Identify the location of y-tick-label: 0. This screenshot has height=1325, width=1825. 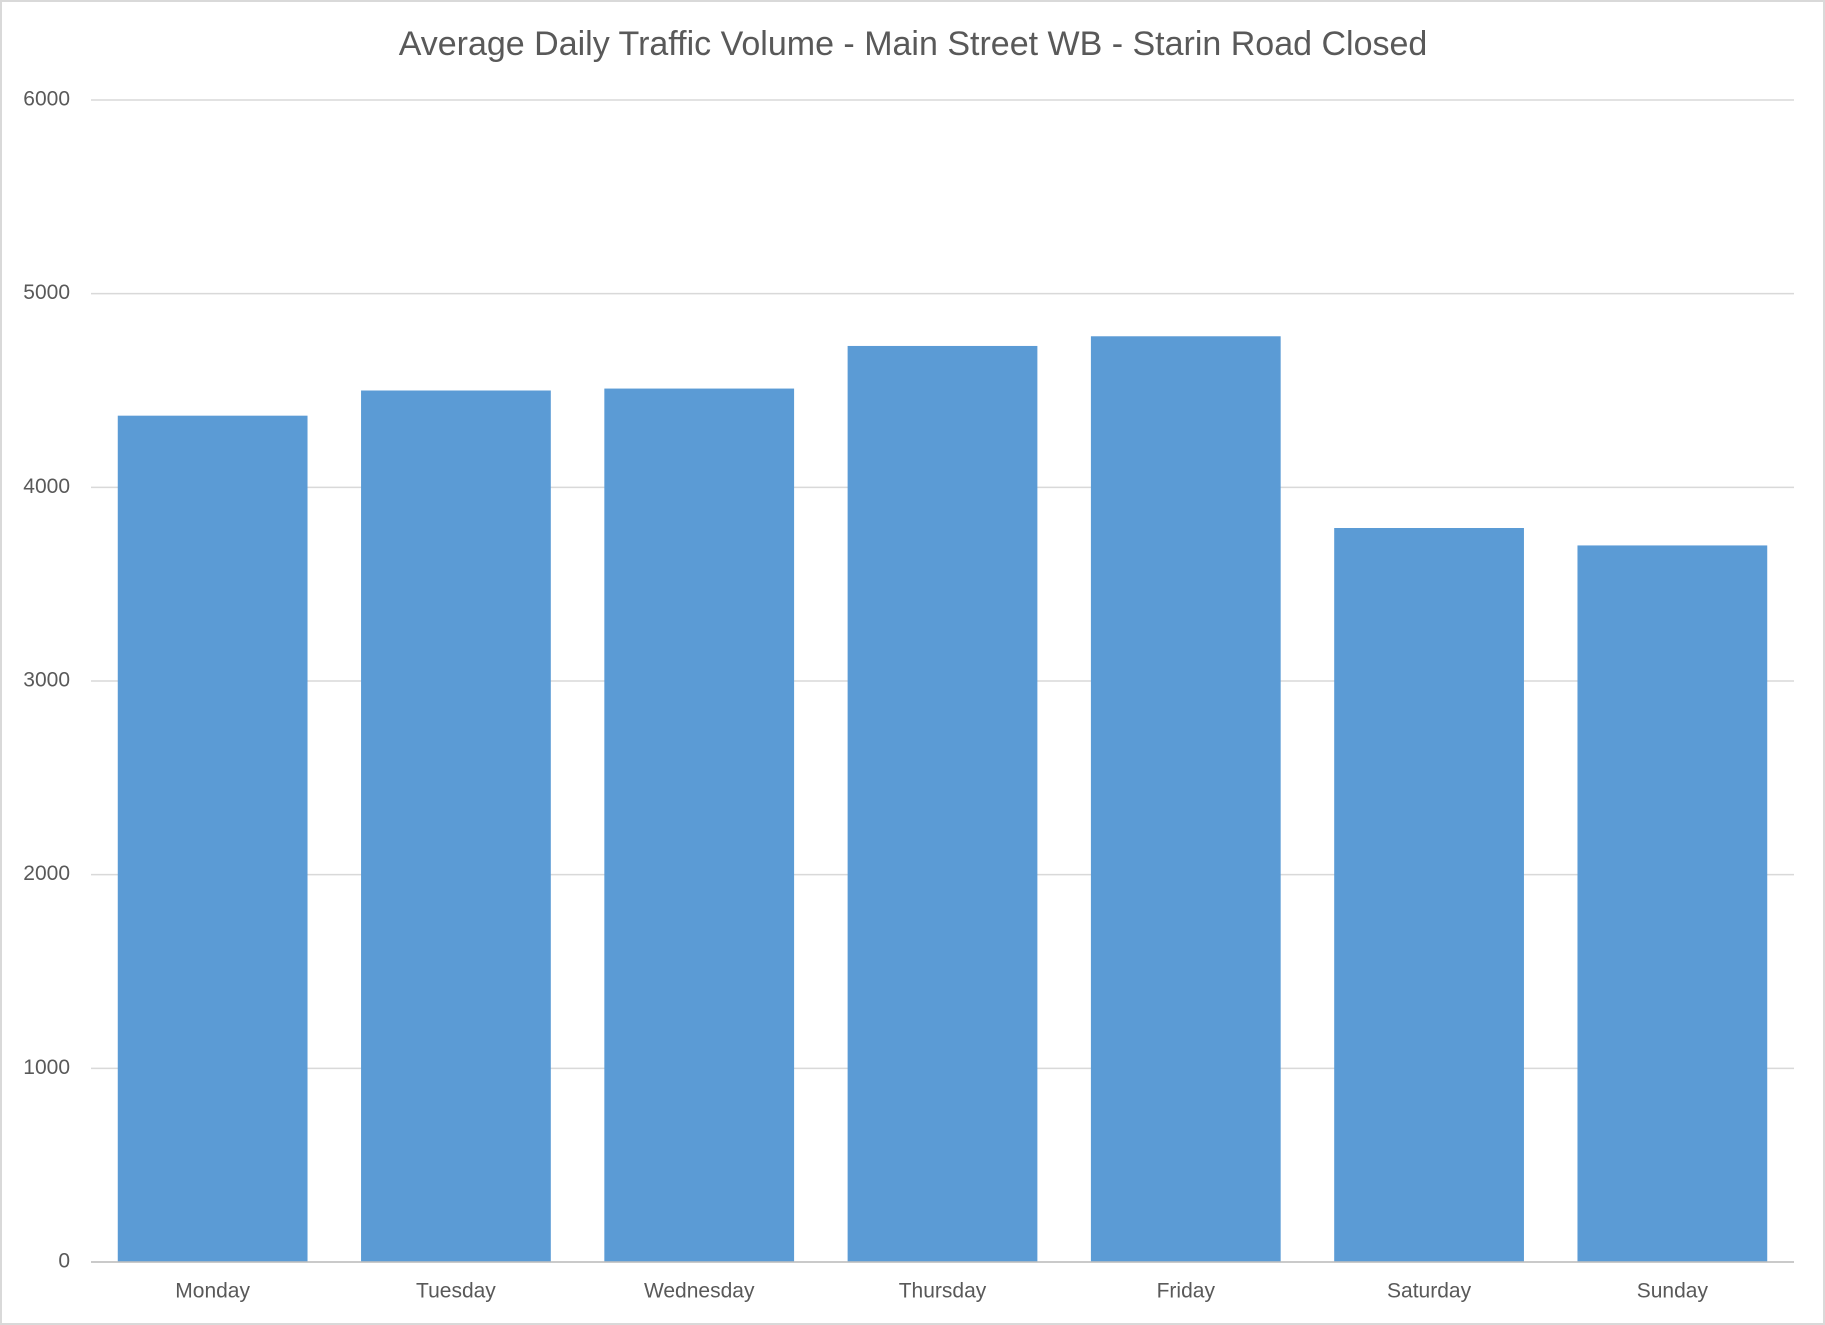
(64, 1261).